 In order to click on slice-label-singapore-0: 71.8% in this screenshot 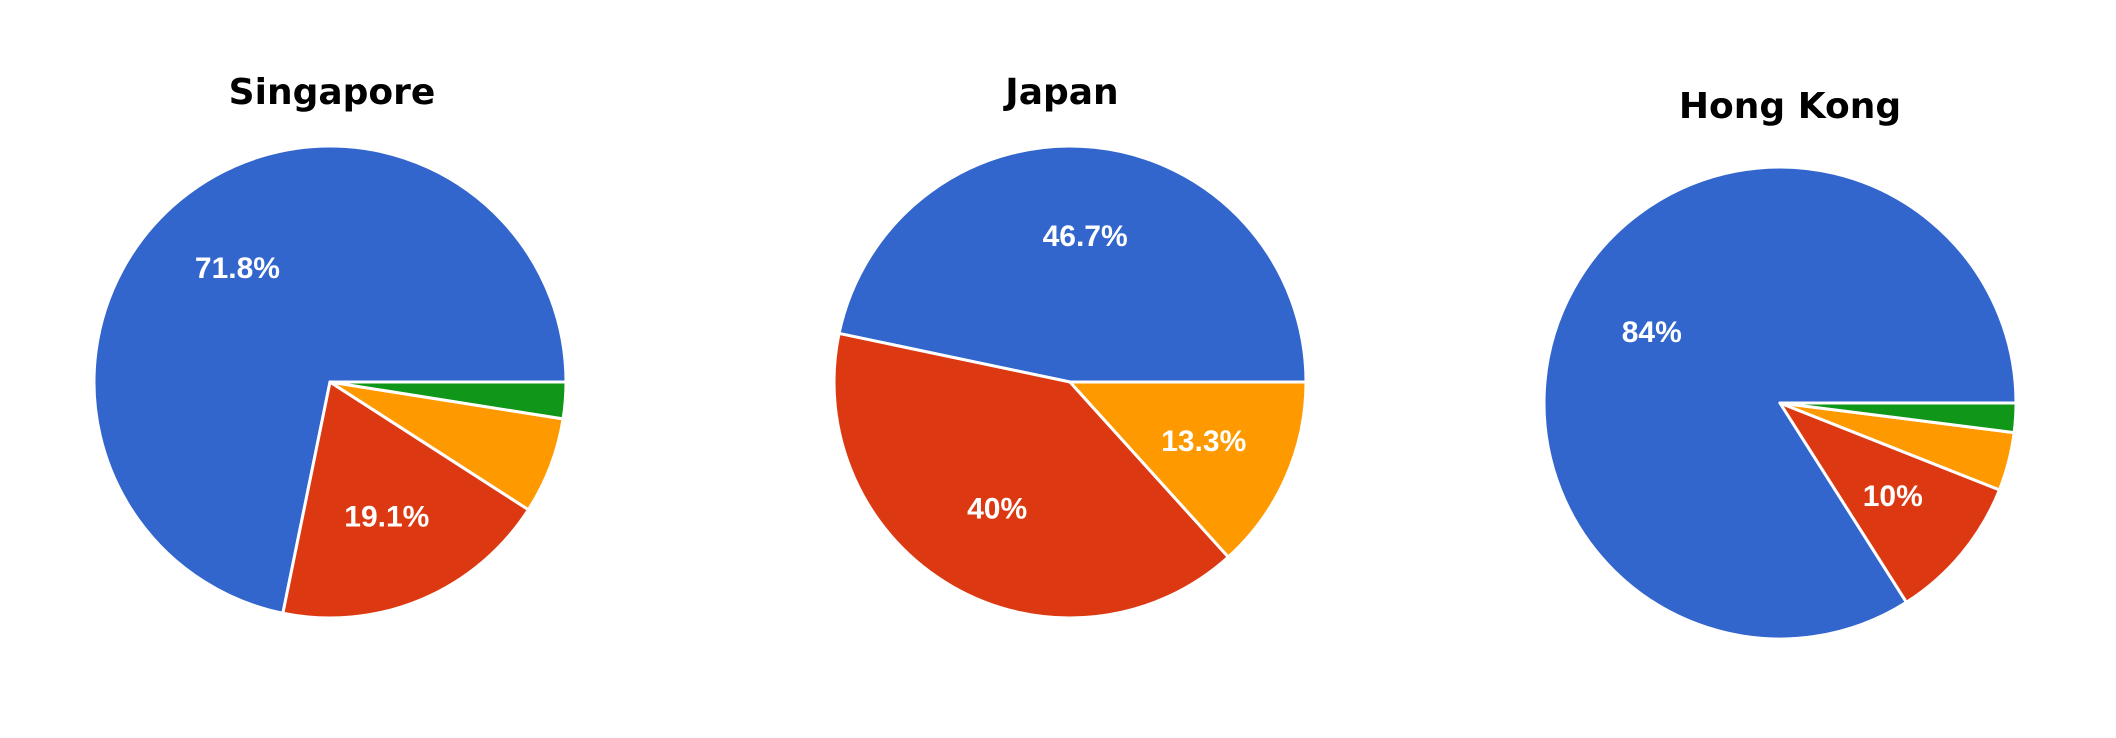, I will do `click(237, 268)`.